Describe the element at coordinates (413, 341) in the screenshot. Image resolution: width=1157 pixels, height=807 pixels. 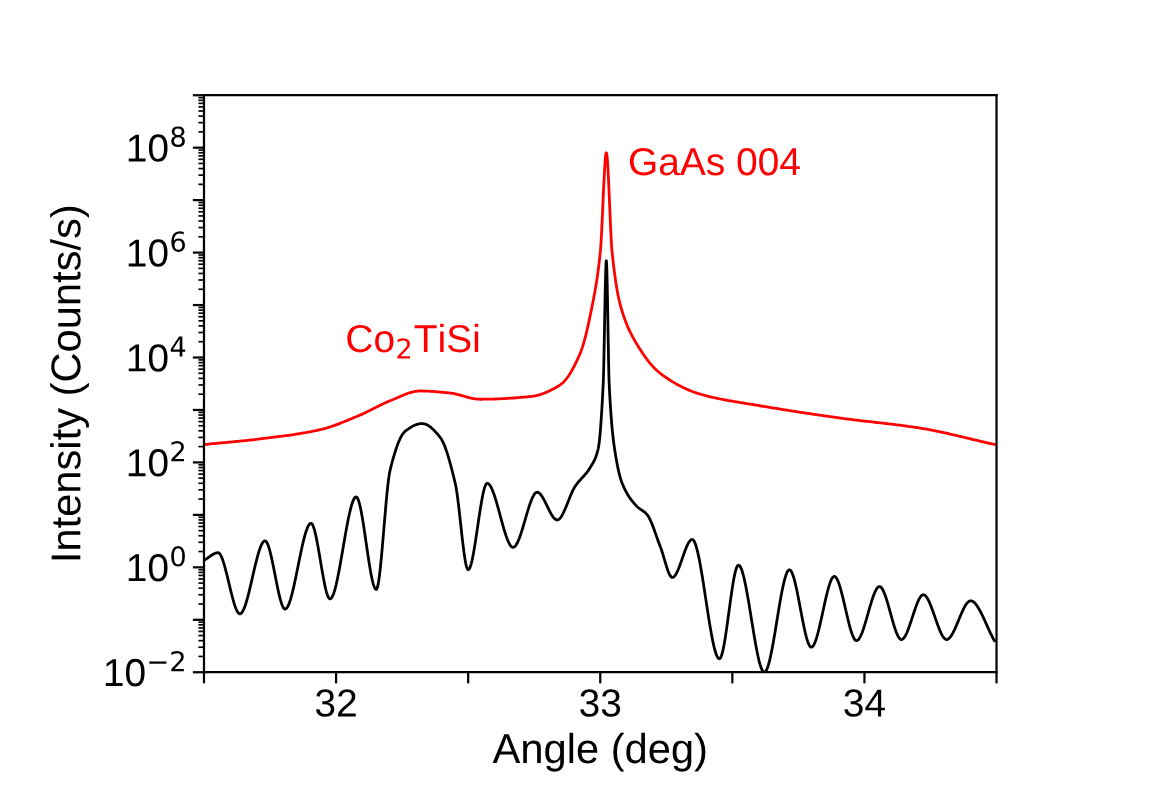
I see `annotation: Co$_{2}$TiSi` at that location.